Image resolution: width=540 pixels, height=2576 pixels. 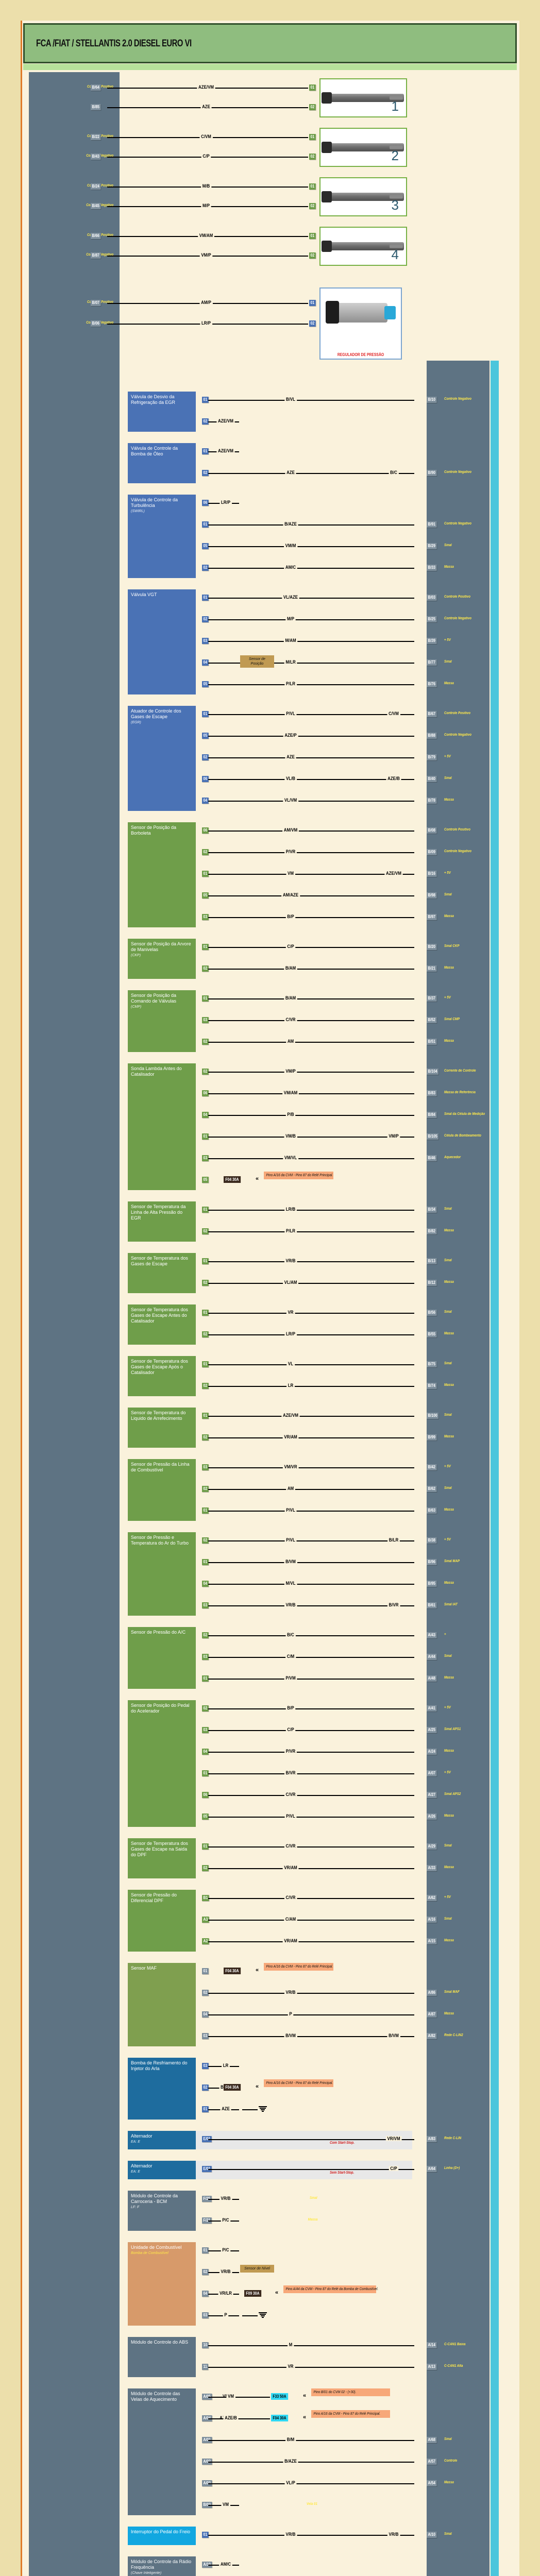 I want to click on wire-code: P, so click(x=226, y=2314).